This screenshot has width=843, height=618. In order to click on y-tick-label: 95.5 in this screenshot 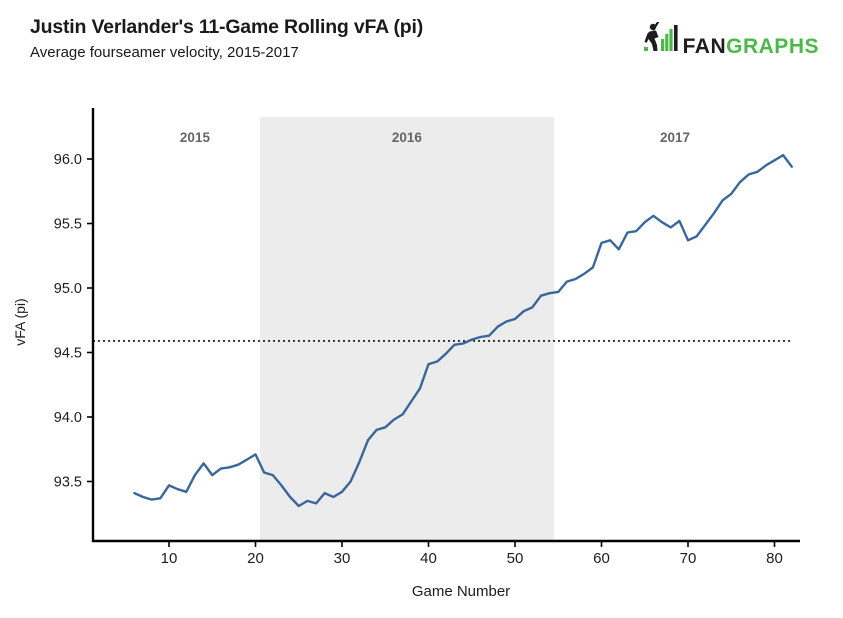, I will do `click(68, 225)`.